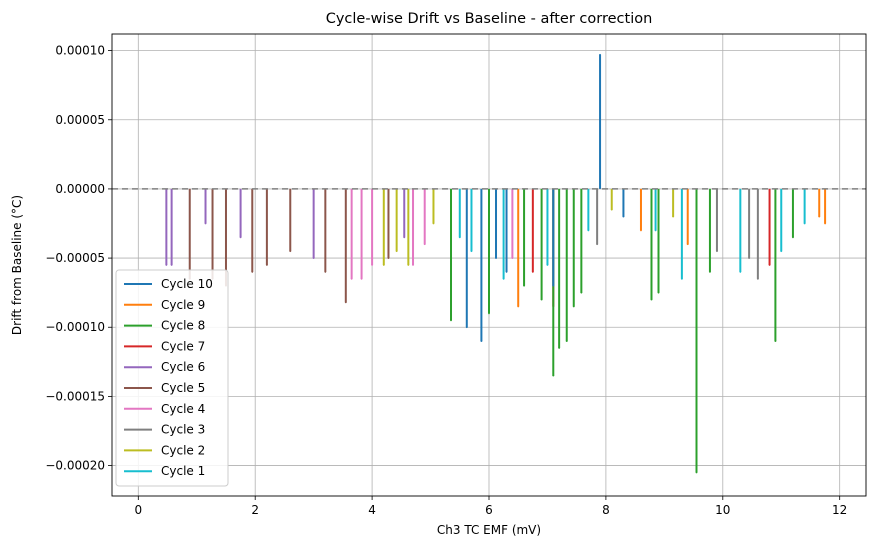 This screenshot has height=547, width=892. Describe the element at coordinates (138, 510) in the screenshot. I see `x-tick-label: 0` at that location.